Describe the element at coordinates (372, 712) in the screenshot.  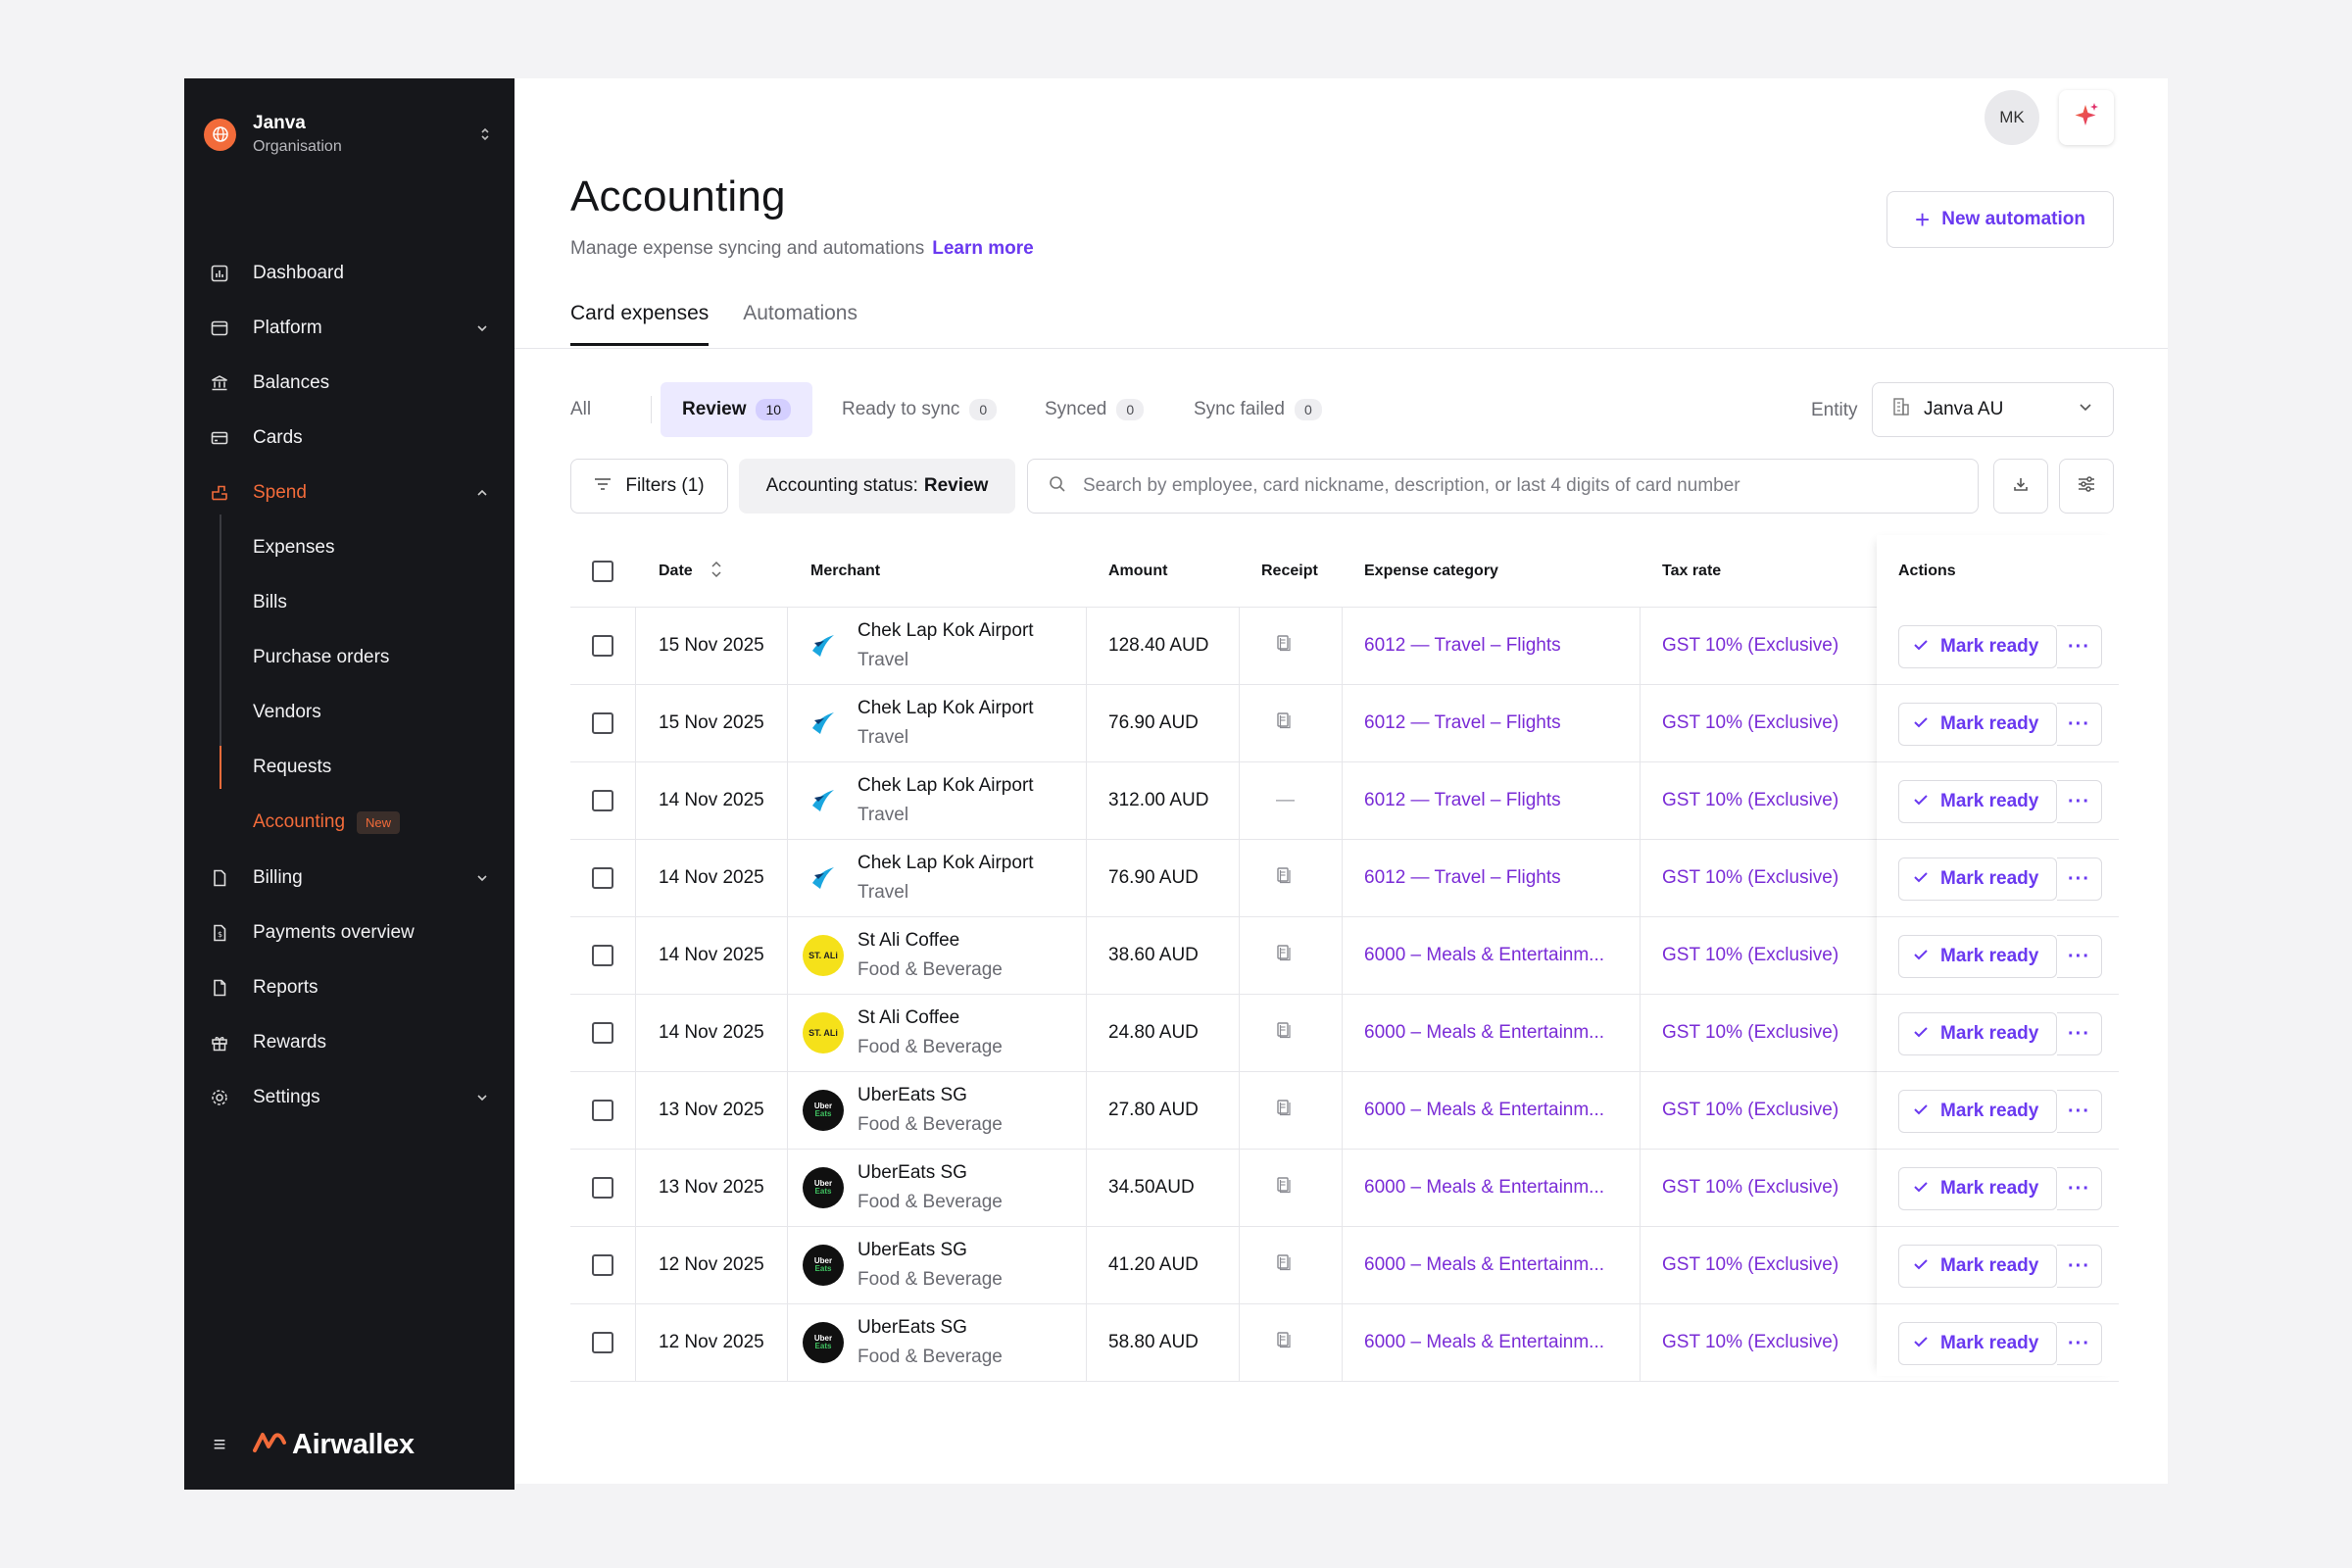
I see `sidebar-item-vendors: Vendors` at that location.